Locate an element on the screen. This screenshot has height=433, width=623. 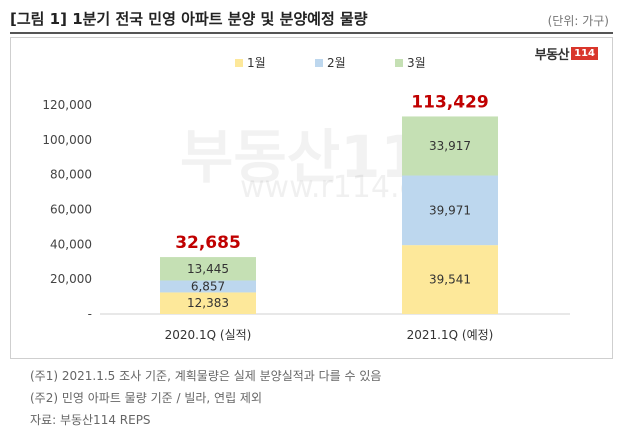
legend-label: 1월 is located at coordinates (256, 63).